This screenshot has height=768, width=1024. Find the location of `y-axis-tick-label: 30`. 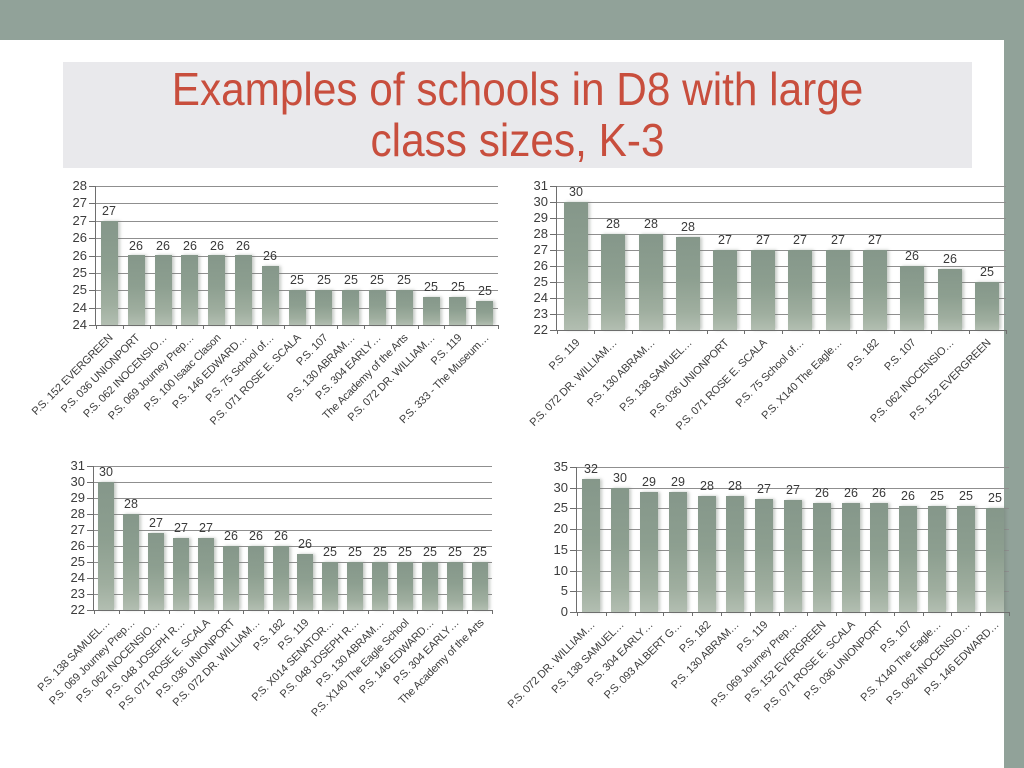

y-axis-tick-label: 30 is located at coordinates (77, 481).